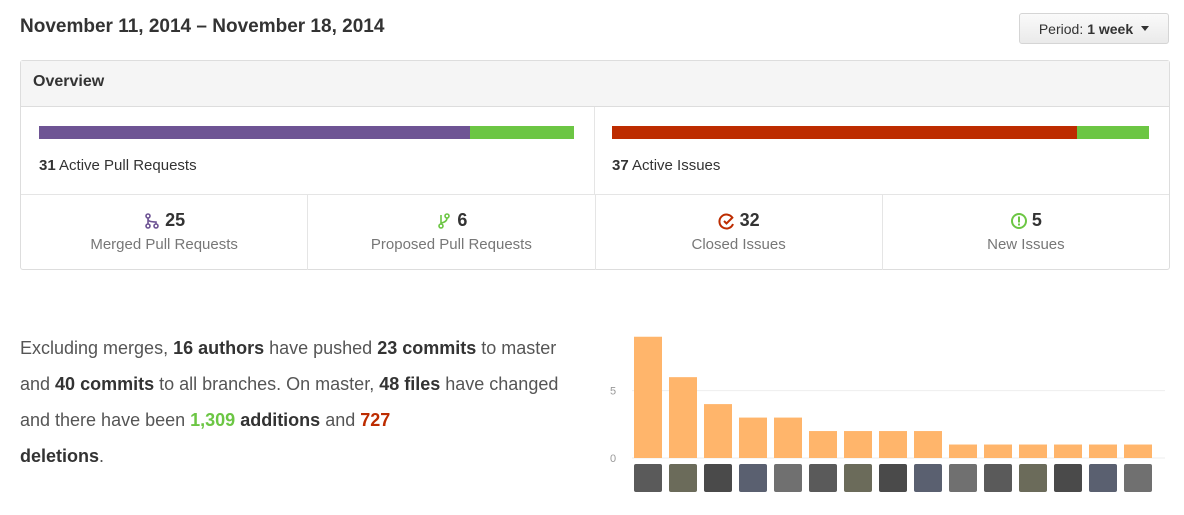 This screenshot has width=1184, height=515. Describe the element at coordinates (152, 220) in the screenshot. I see `merged-pr-icon` at that location.